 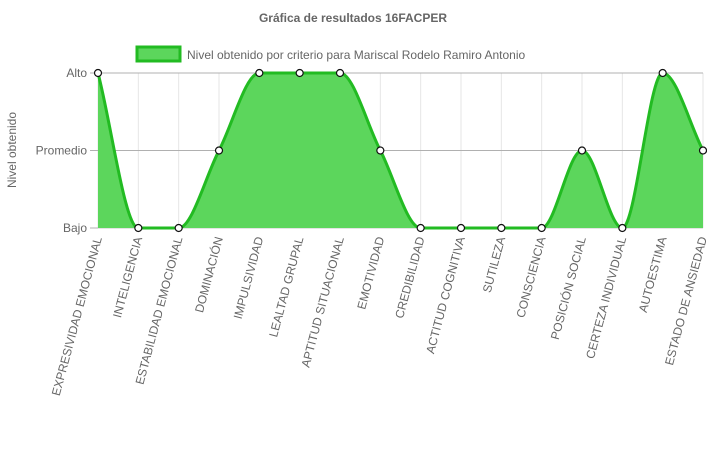 What do you see at coordinates (127, 277) in the screenshot?
I see `x-tick-label: INTELIGENCIA` at bounding box center [127, 277].